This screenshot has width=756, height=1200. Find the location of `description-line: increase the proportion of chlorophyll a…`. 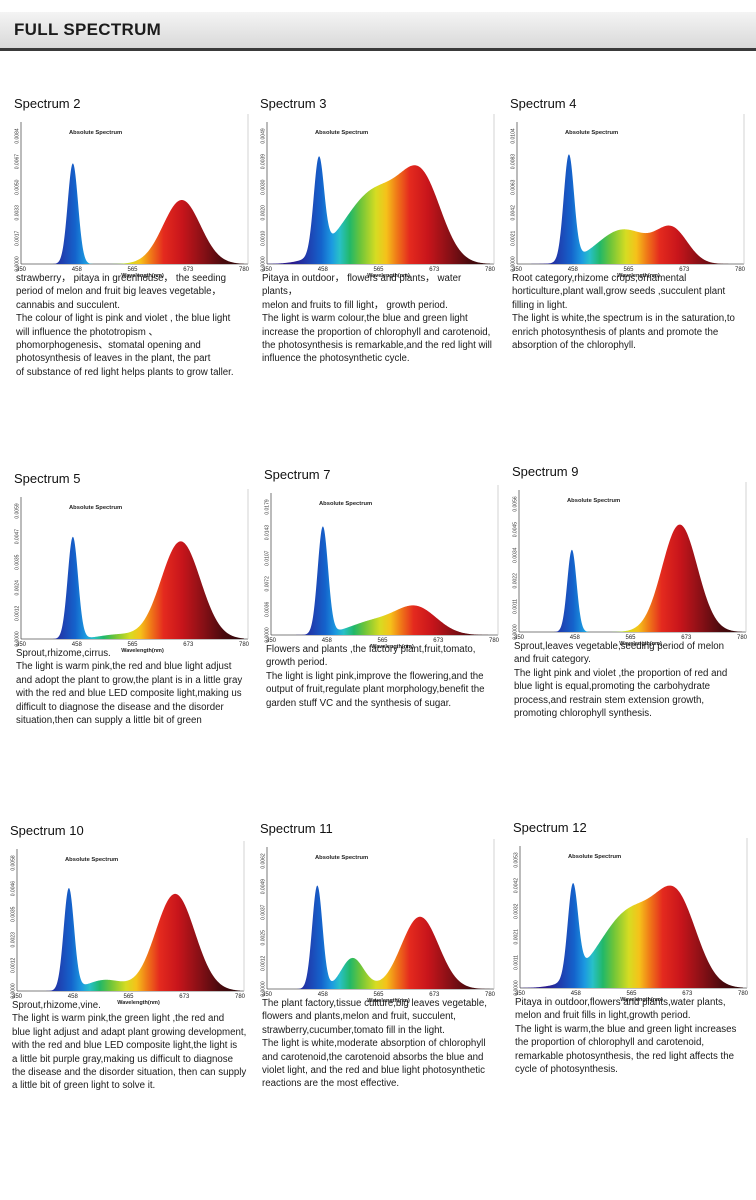

description-line: increase the proportion of chlorophyll a… is located at coordinates (376, 332).